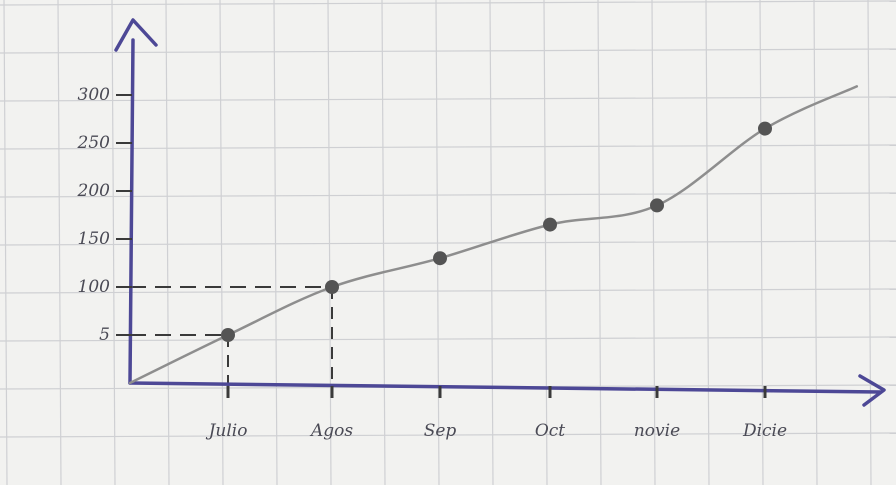 This screenshot has height=485, width=896. What do you see at coordinates (94, 191) in the screenshot?
I see `y-tick-label: 200` at bounding box center [94, 191].